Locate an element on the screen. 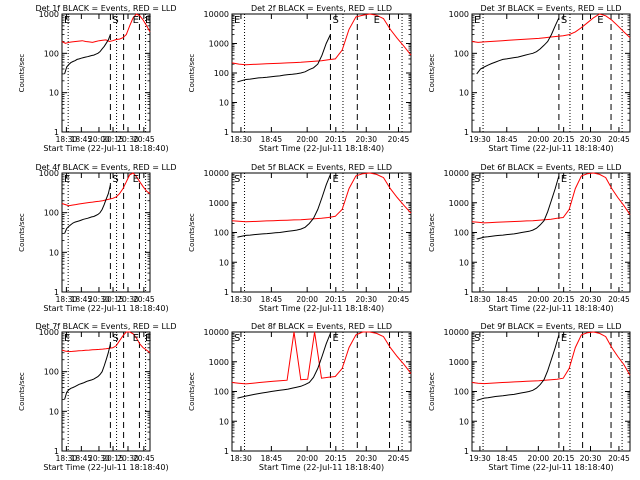  panel-title: Det 7f BLACK = Events, RED = LLD is located at coordinates (105, 326).